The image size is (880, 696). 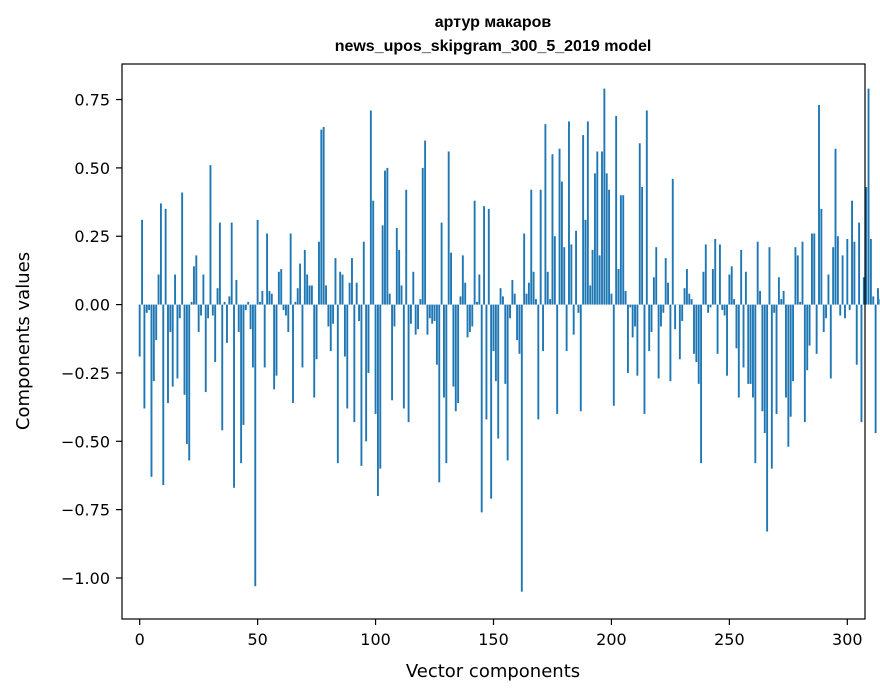 What do you see at coordinates (847, 639) in the screenshot?
I see `x-tick-label: 300` at bounding box center [847, 639].